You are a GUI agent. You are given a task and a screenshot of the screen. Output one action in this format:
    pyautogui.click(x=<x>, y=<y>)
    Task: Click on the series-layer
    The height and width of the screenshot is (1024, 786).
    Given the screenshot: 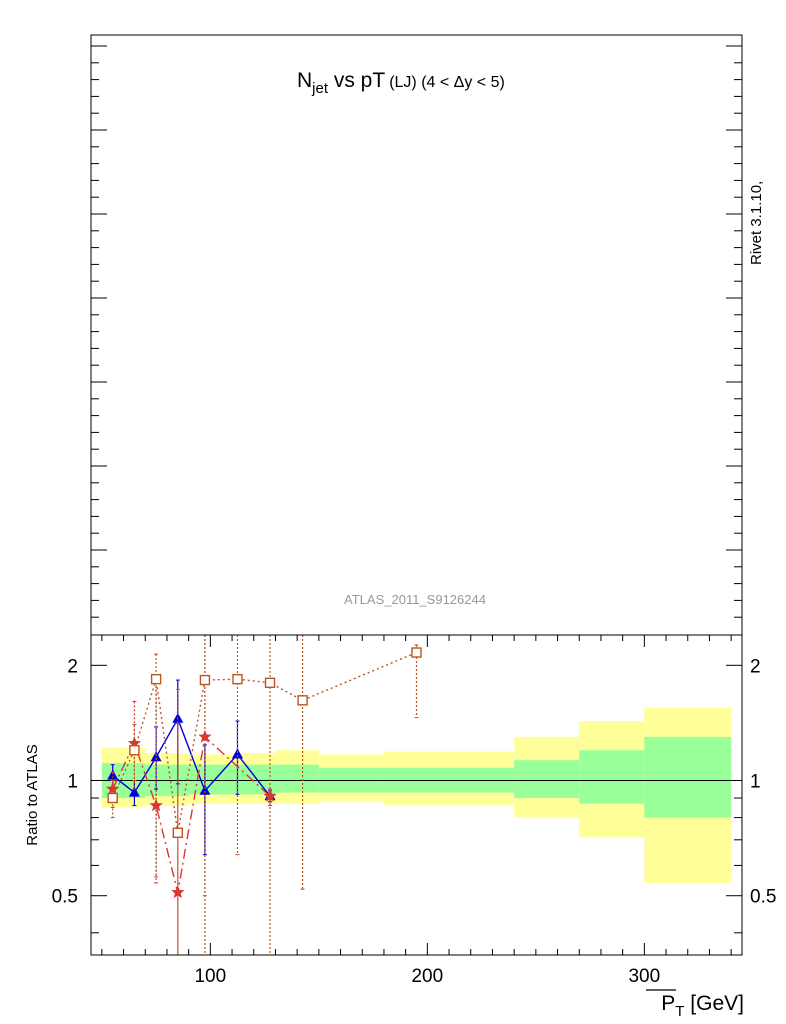 What is the action you would take?
    pyautogui.click(x=264, y=795)
    